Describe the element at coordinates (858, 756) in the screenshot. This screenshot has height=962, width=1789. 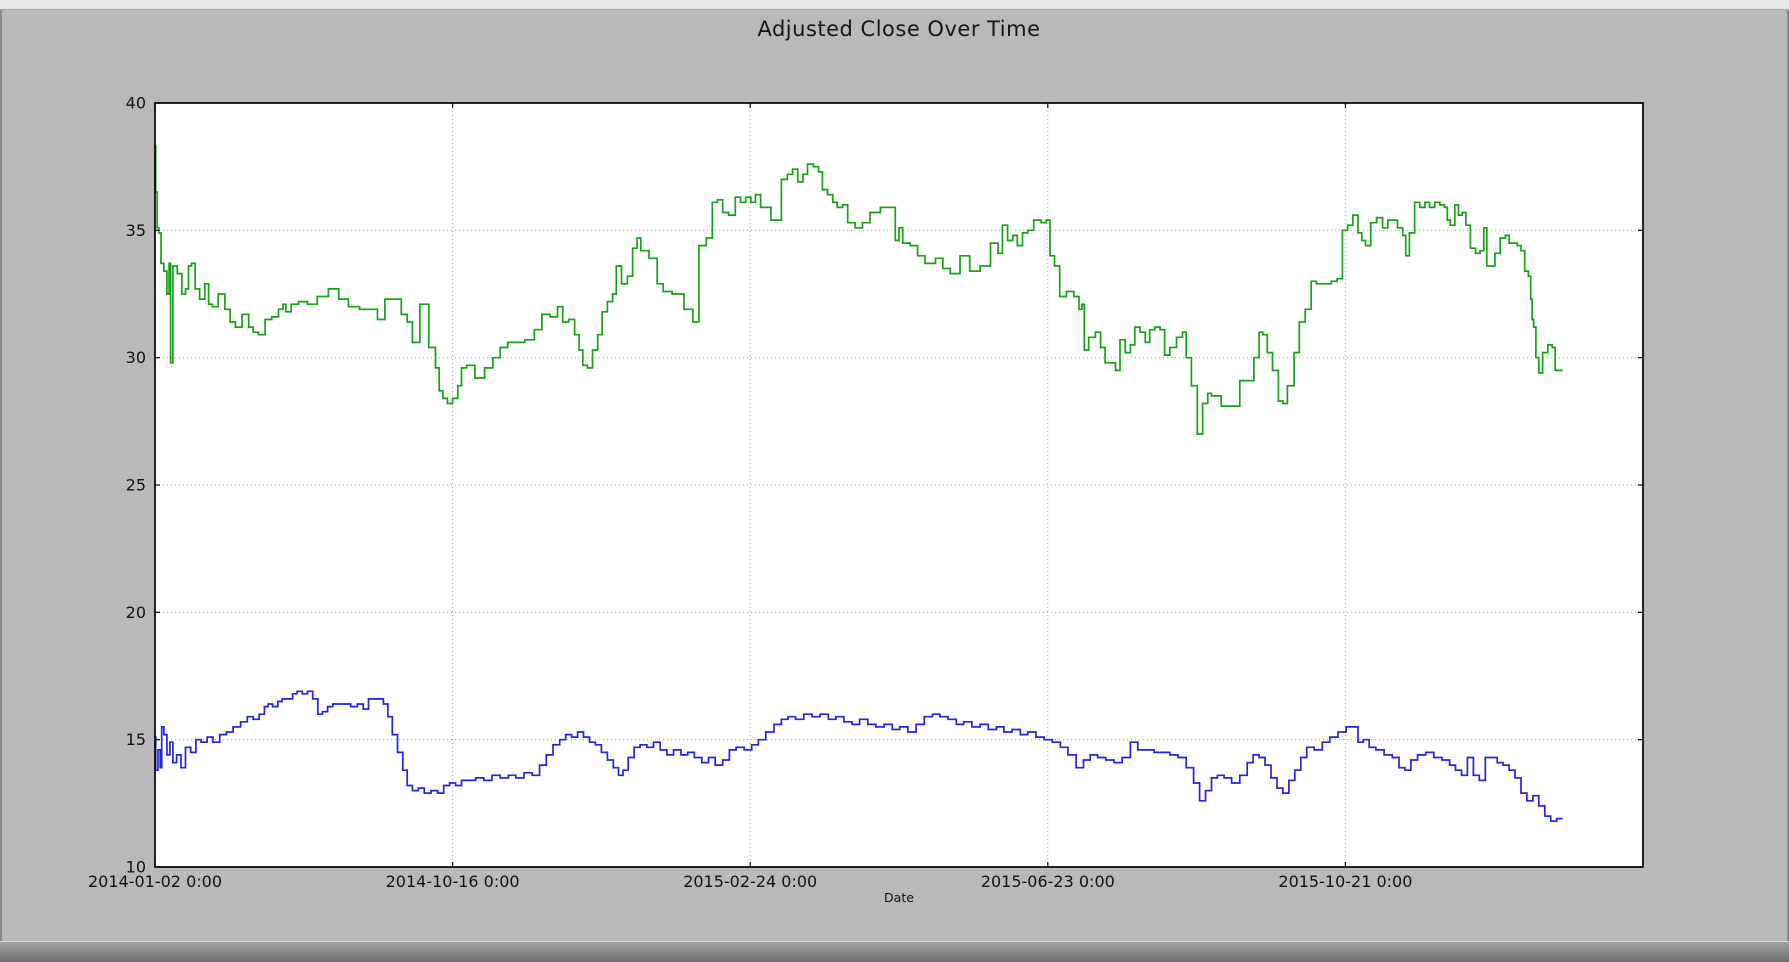
I see `series-line-blue` at that location.